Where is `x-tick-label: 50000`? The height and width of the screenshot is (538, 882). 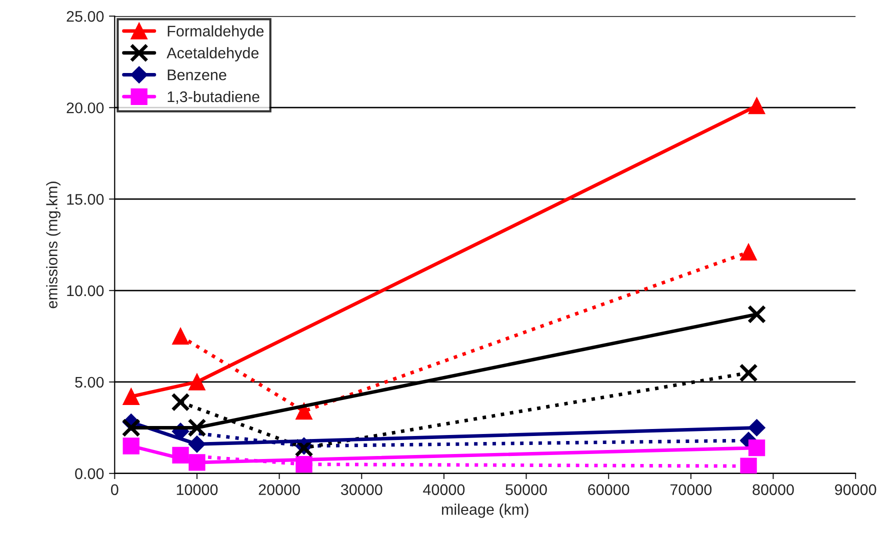
x-tick-label: 50000 is located at coordinates (526, 490).